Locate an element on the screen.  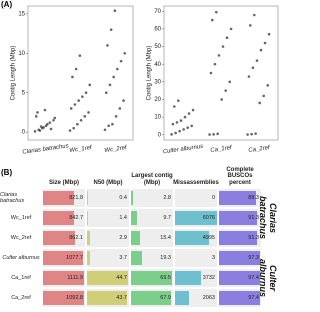
table-cell: 19.3 is located at coordinates (152, 258).